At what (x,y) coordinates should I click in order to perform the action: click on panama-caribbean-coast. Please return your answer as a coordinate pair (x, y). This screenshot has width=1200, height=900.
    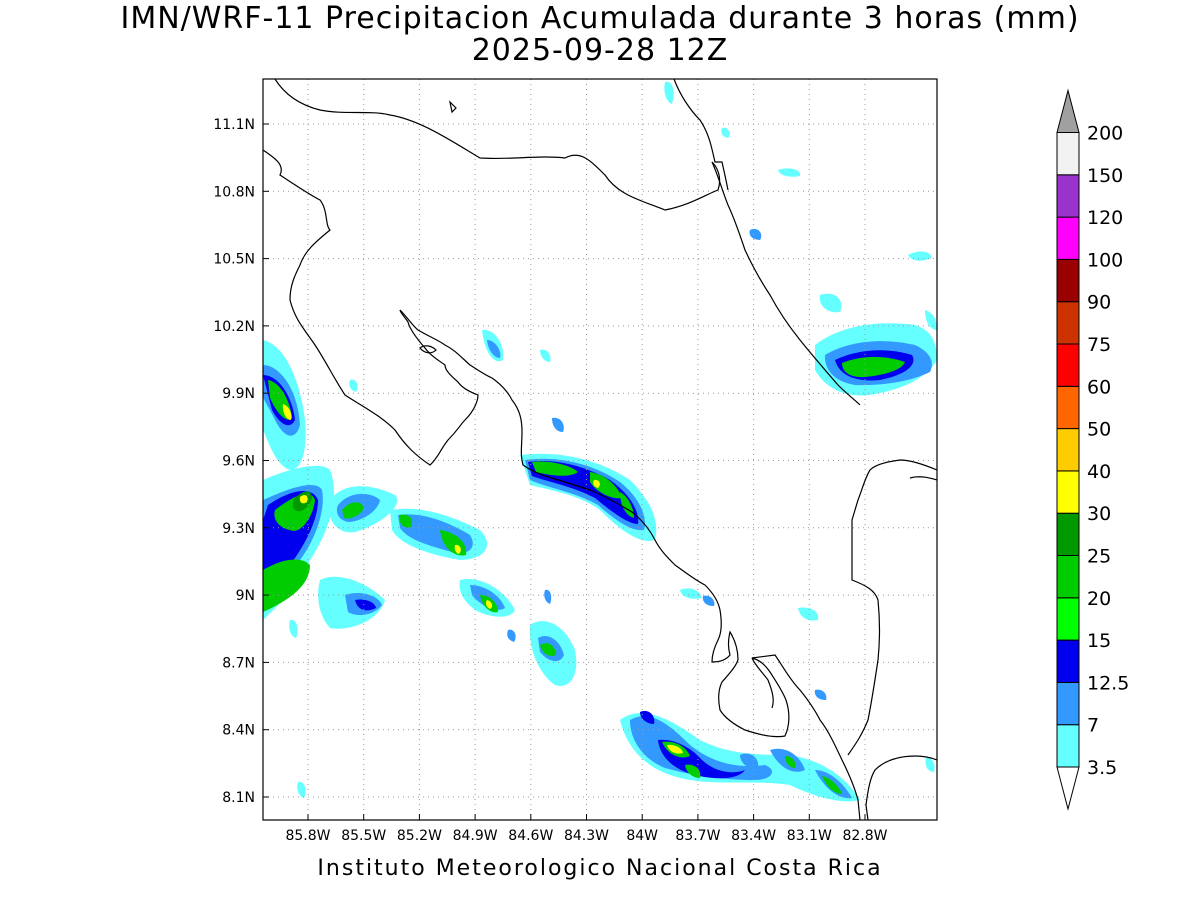
    Looking at the image, I should click on (892, 607).